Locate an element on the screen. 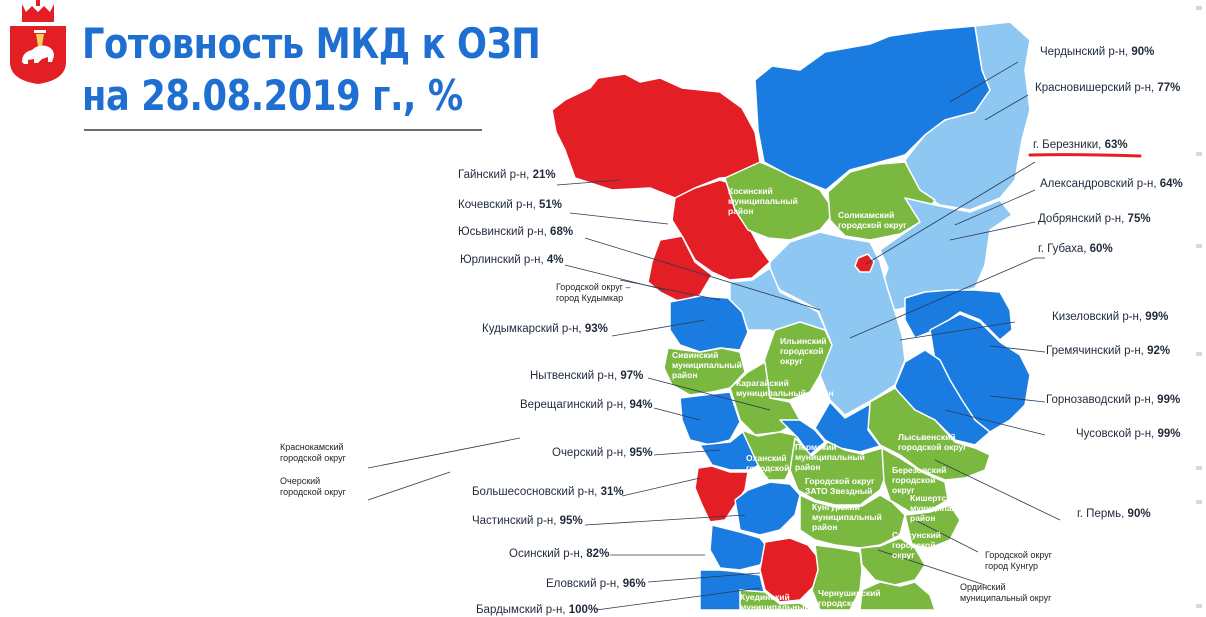 The image size is (1206, 617). label-krasnovishersky: Красновишерский р-н, 77% is located at coordinates (1108, 88).